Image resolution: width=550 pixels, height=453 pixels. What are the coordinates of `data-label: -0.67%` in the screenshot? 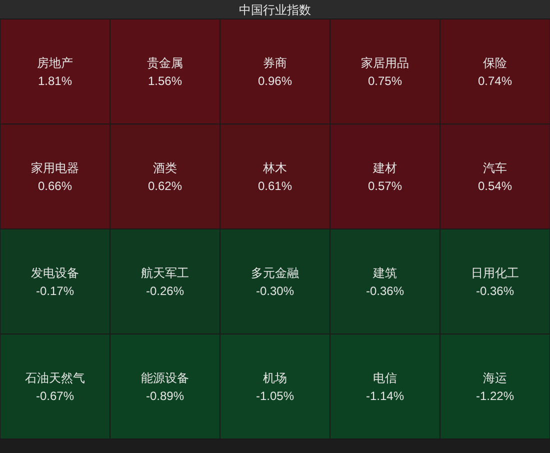 It's located at (55, 396).